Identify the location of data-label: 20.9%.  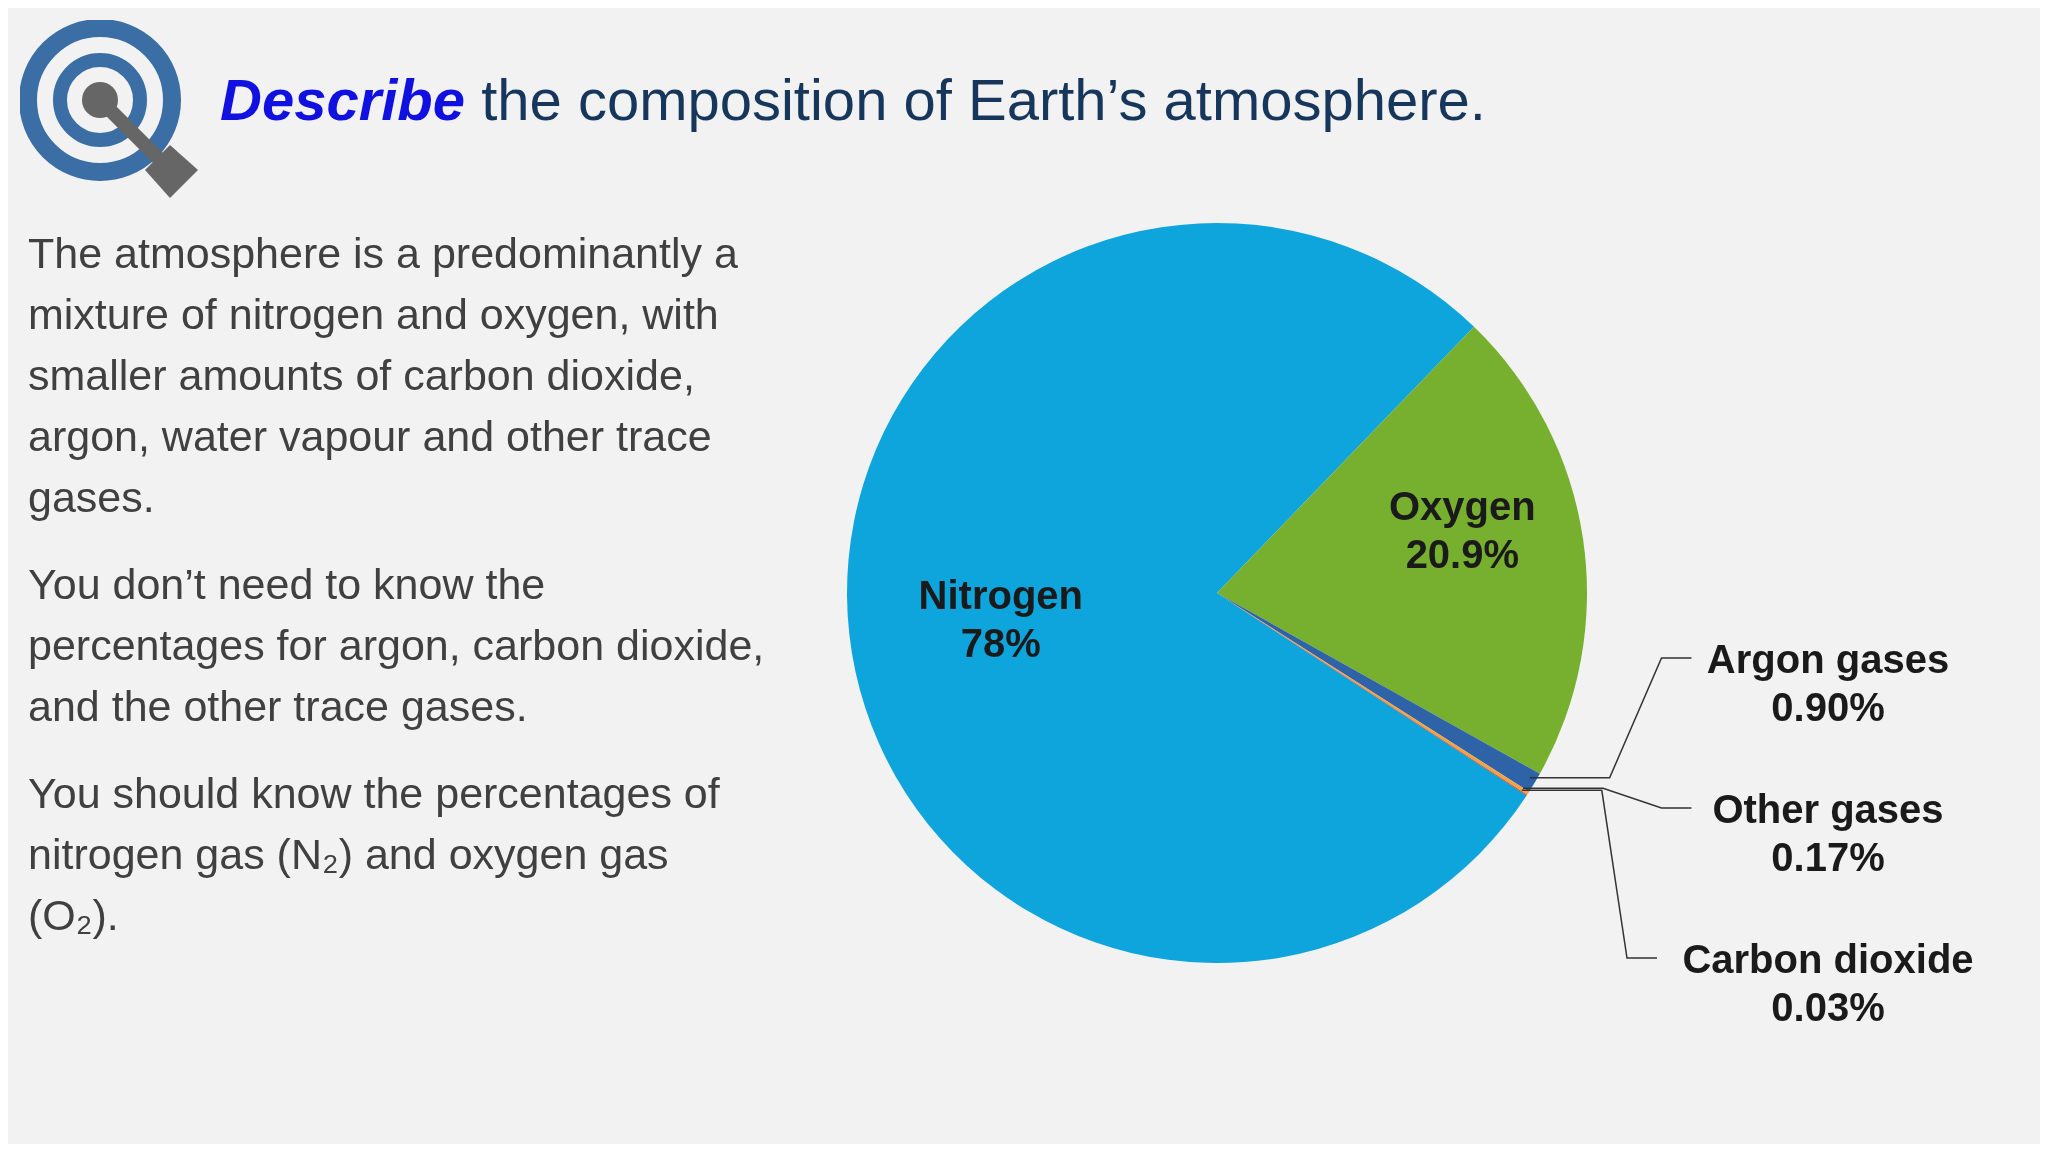
(1462, 553).